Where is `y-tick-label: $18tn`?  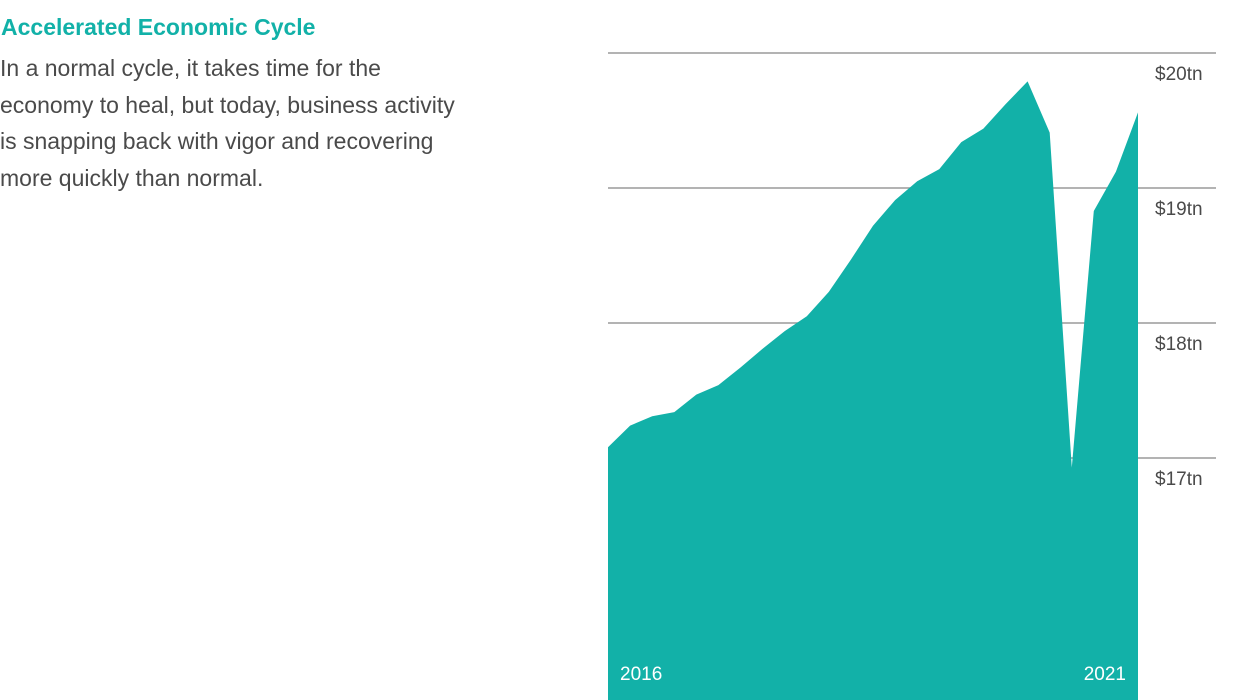 y-tick-label: $18tn is located at coordinates (1179, 344).